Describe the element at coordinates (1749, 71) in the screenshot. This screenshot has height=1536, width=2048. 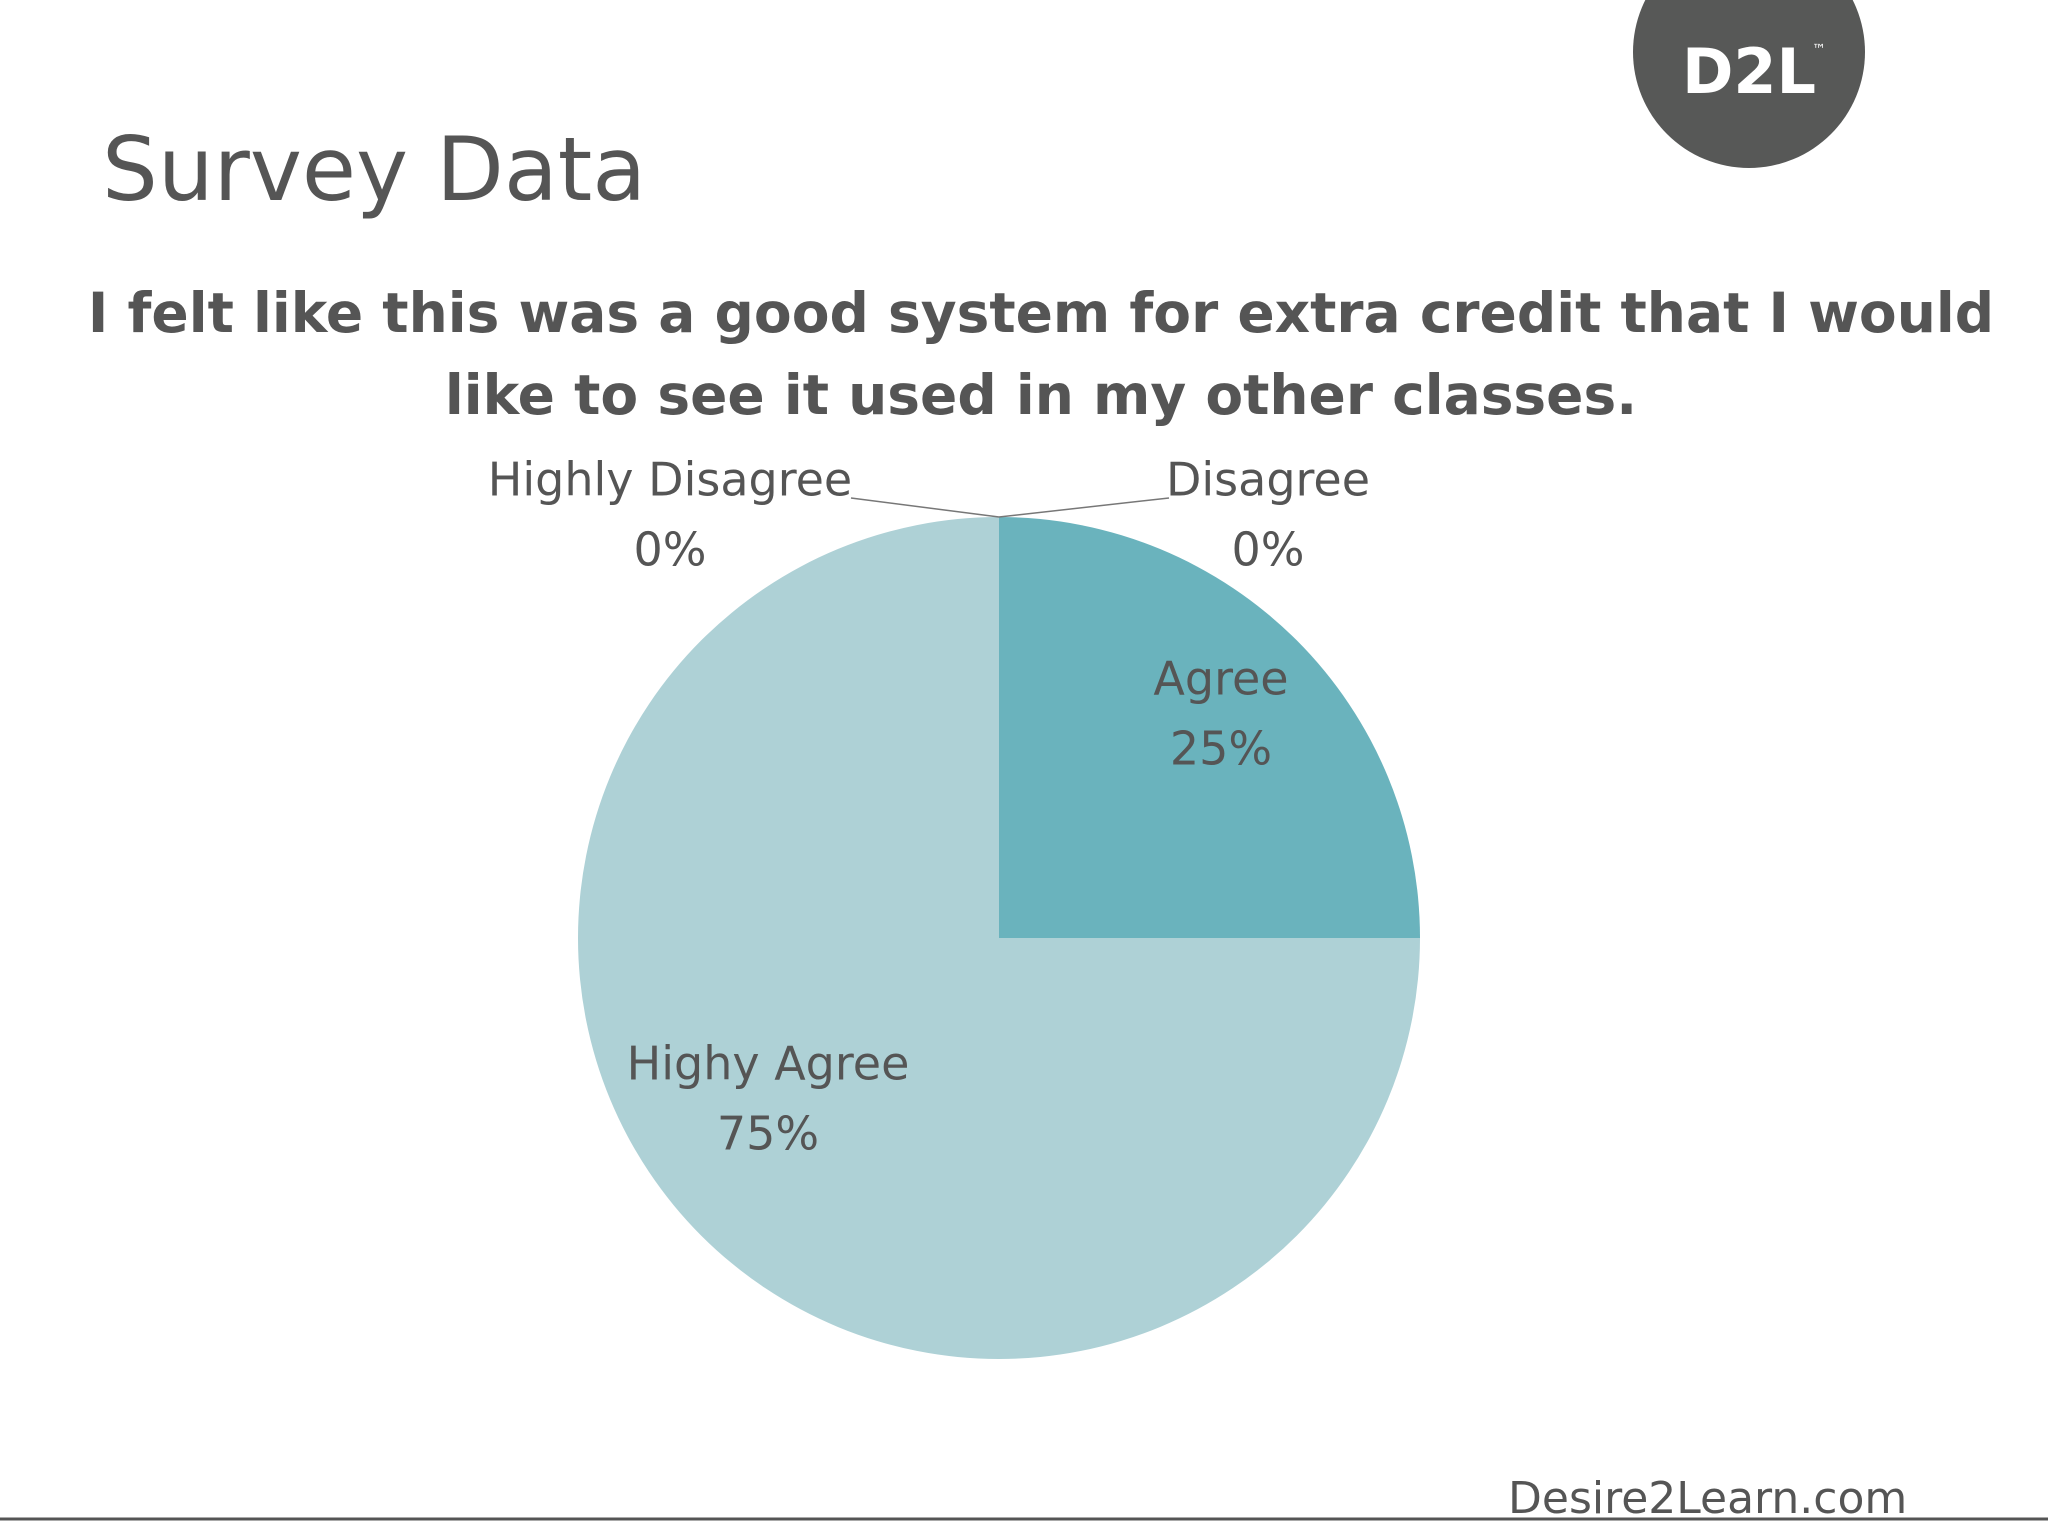
I see `logo-text: D2L` at that location.